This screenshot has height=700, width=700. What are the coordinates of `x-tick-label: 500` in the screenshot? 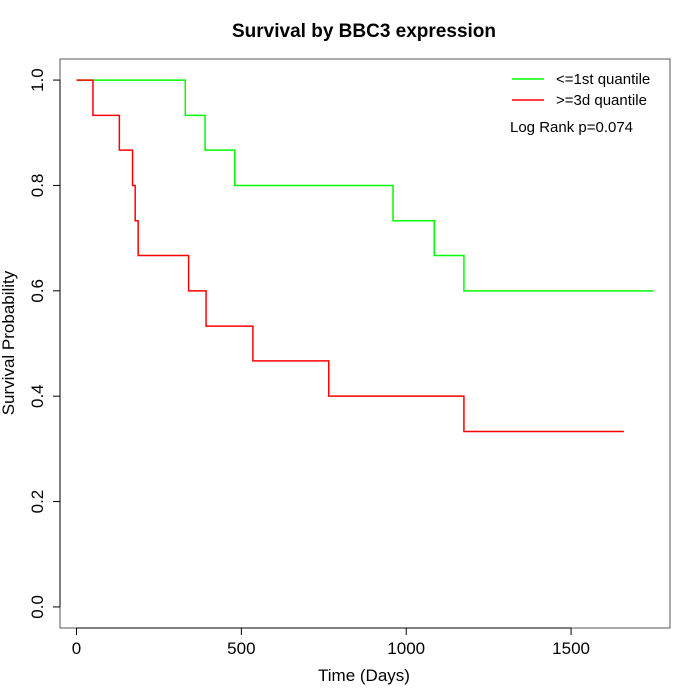 It's located at (241, 648).